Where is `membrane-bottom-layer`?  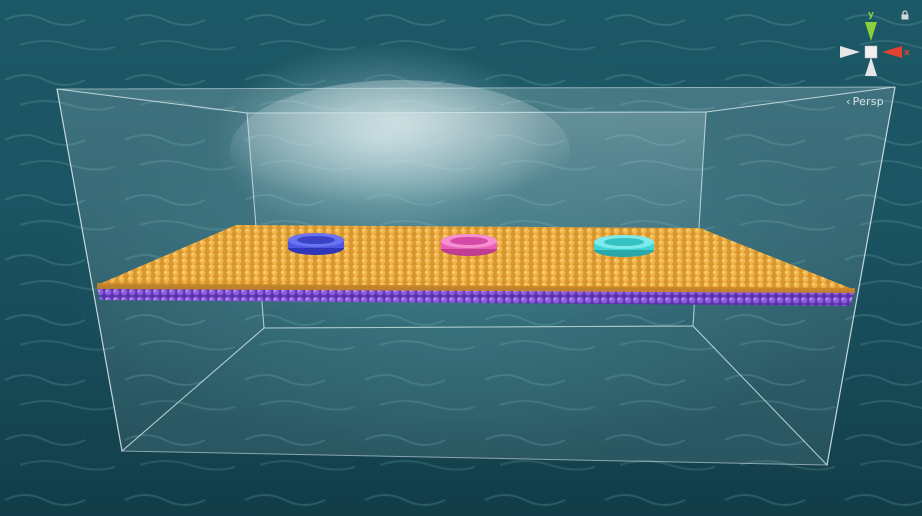
membrane-bottom-layer is located at coordinates (476, 297).